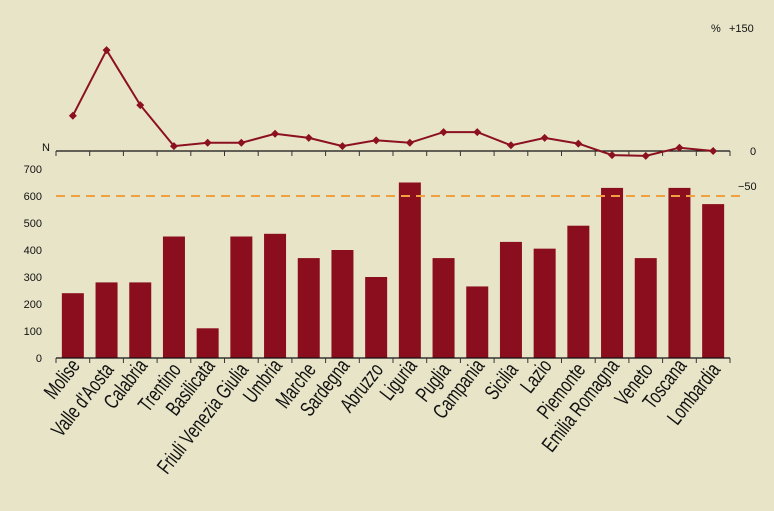  What do you see at coordinates (747, 187) in the screenshot?
I see `line-ytick-minus50: −50` at bounding box center [747, 187].